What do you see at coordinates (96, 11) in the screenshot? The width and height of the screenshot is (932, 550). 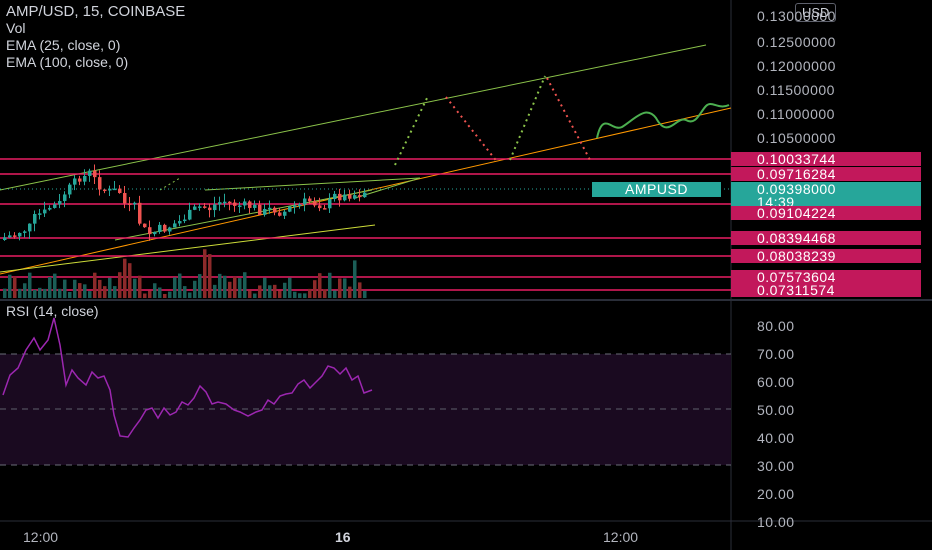 I see `symbol-title: AMP/USD, 15, COINBASE` at bounding box center [96, 11].